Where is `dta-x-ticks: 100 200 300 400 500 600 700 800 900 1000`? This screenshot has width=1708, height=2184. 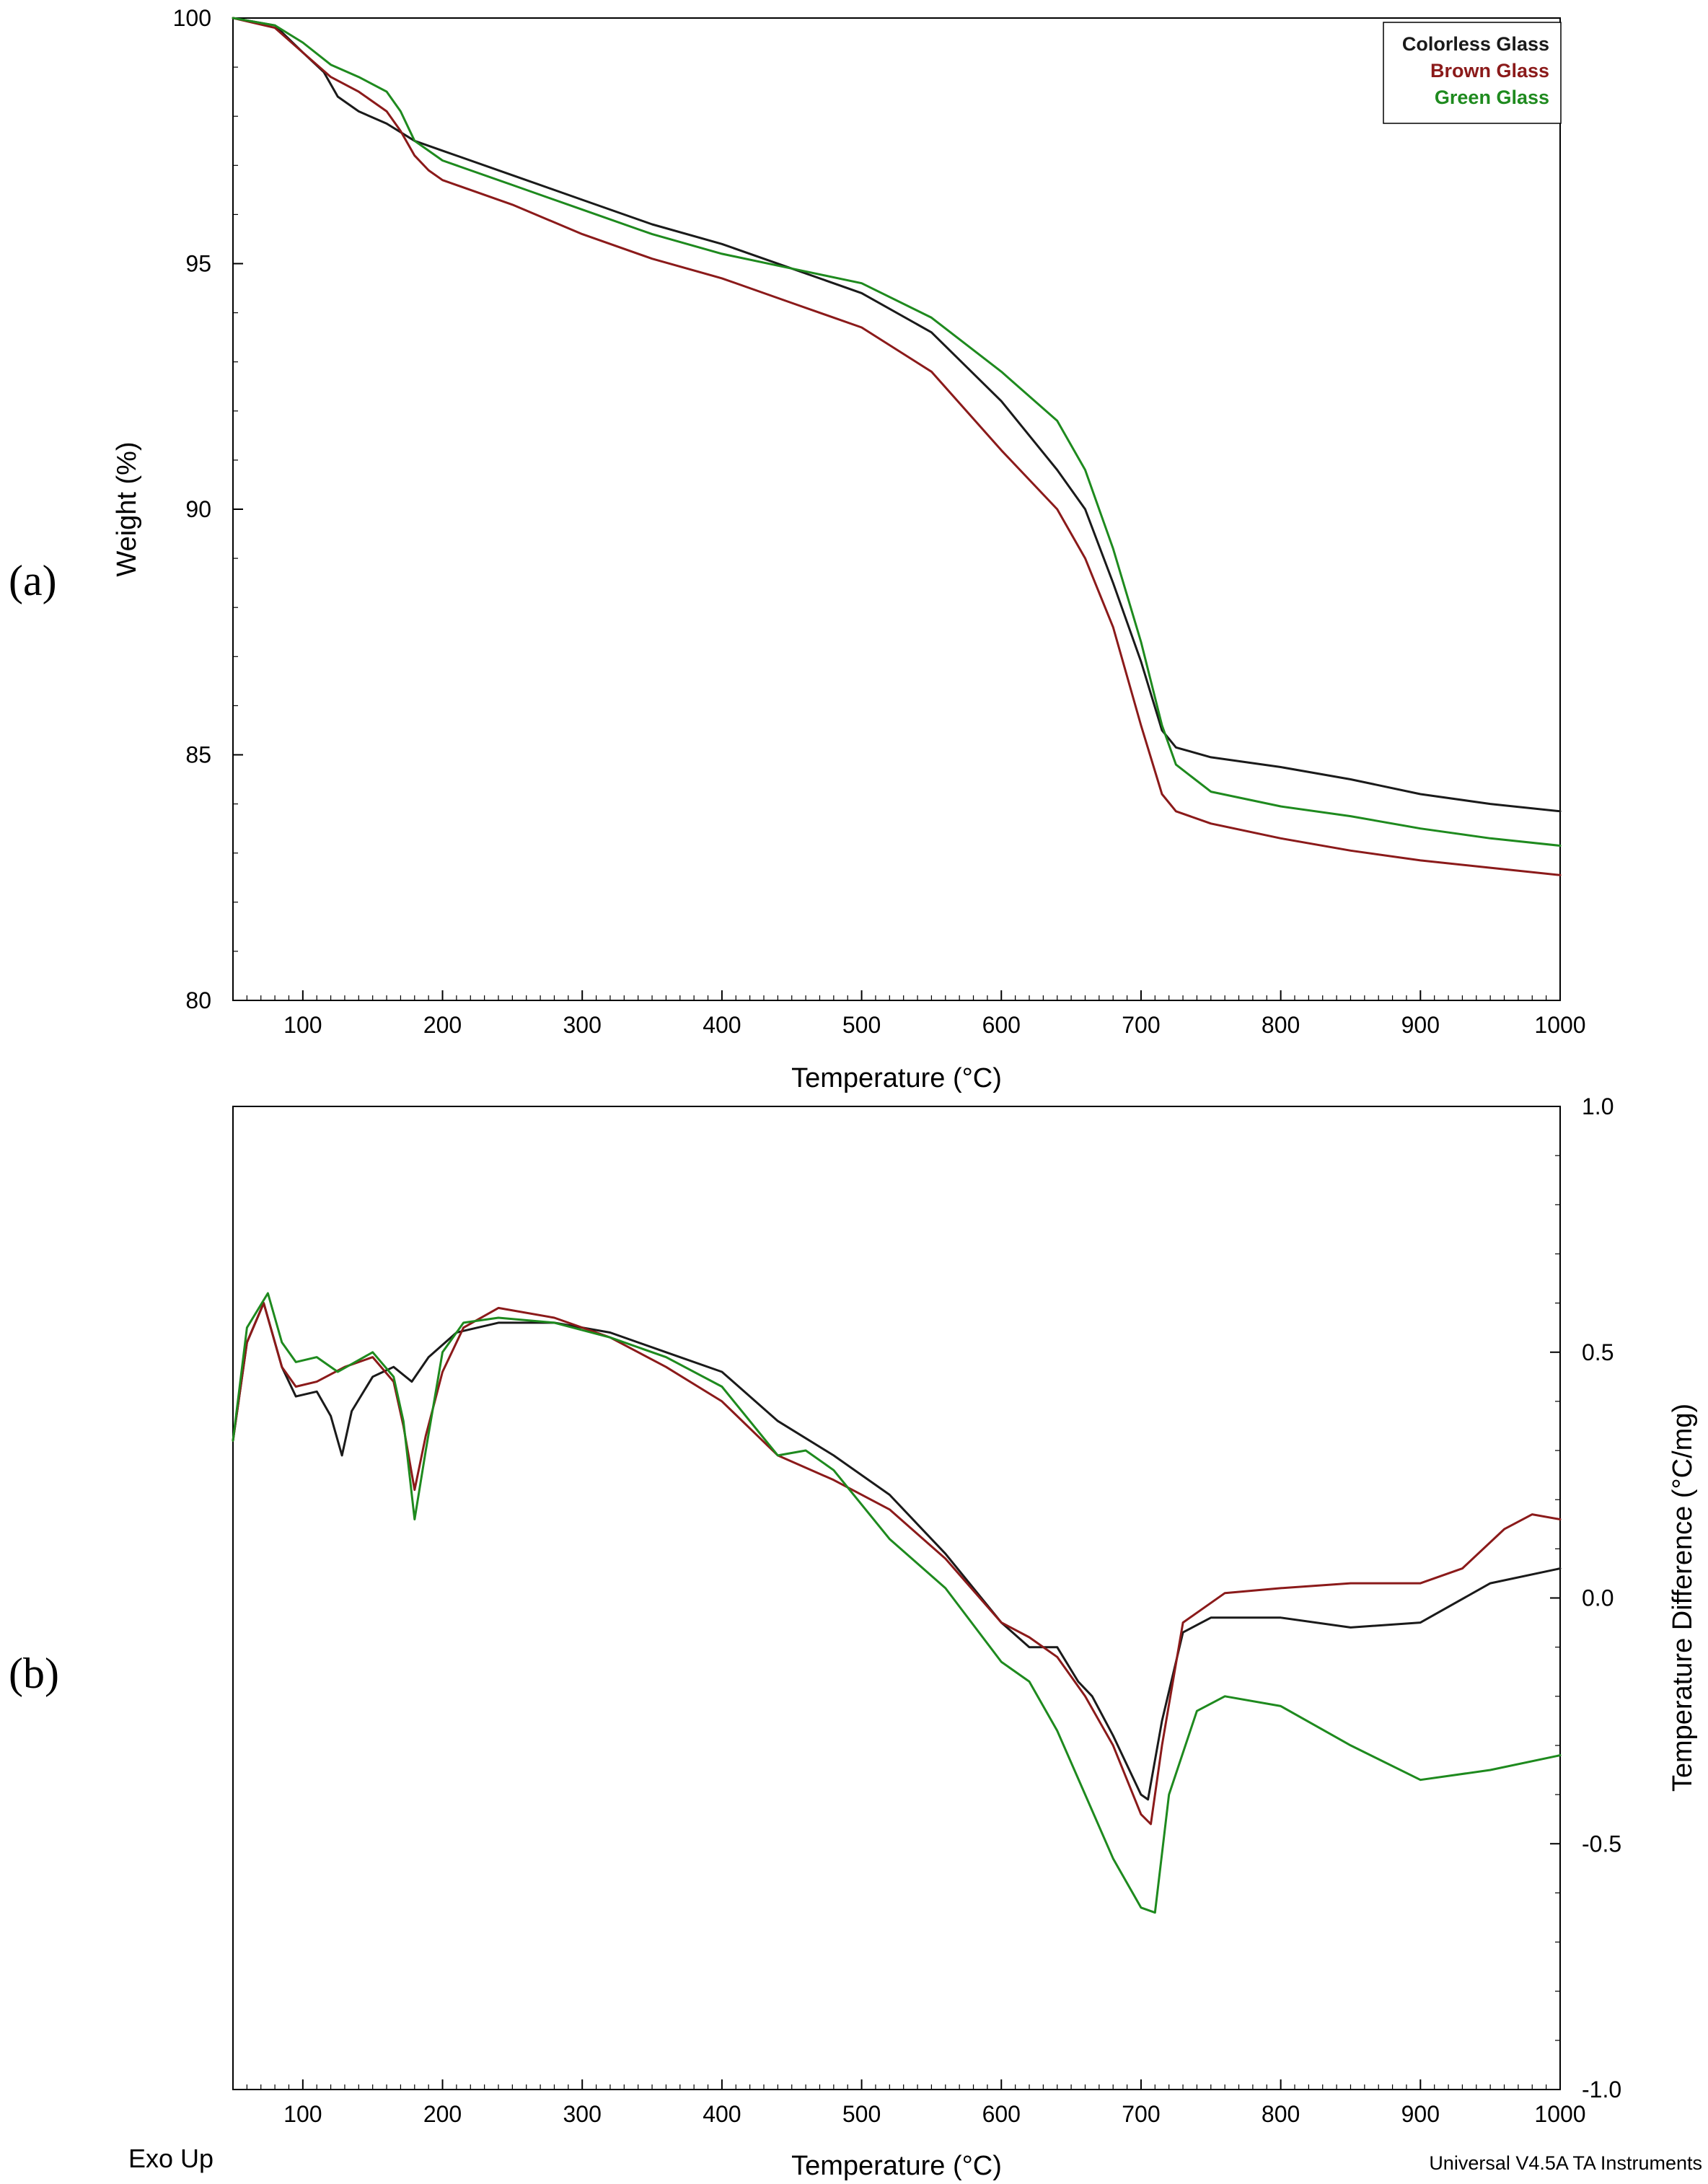 dta-x-ticks: 100 200 300 400 500 600 700 800 900 1000 is located at coordinates (909, 2103).